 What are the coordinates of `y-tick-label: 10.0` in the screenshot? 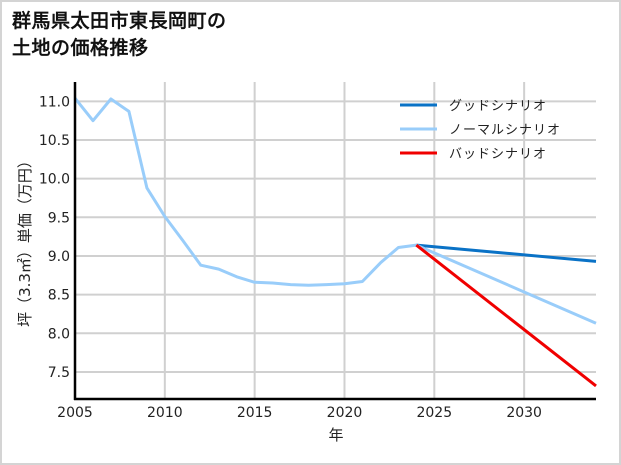 It's located at (54, 180).